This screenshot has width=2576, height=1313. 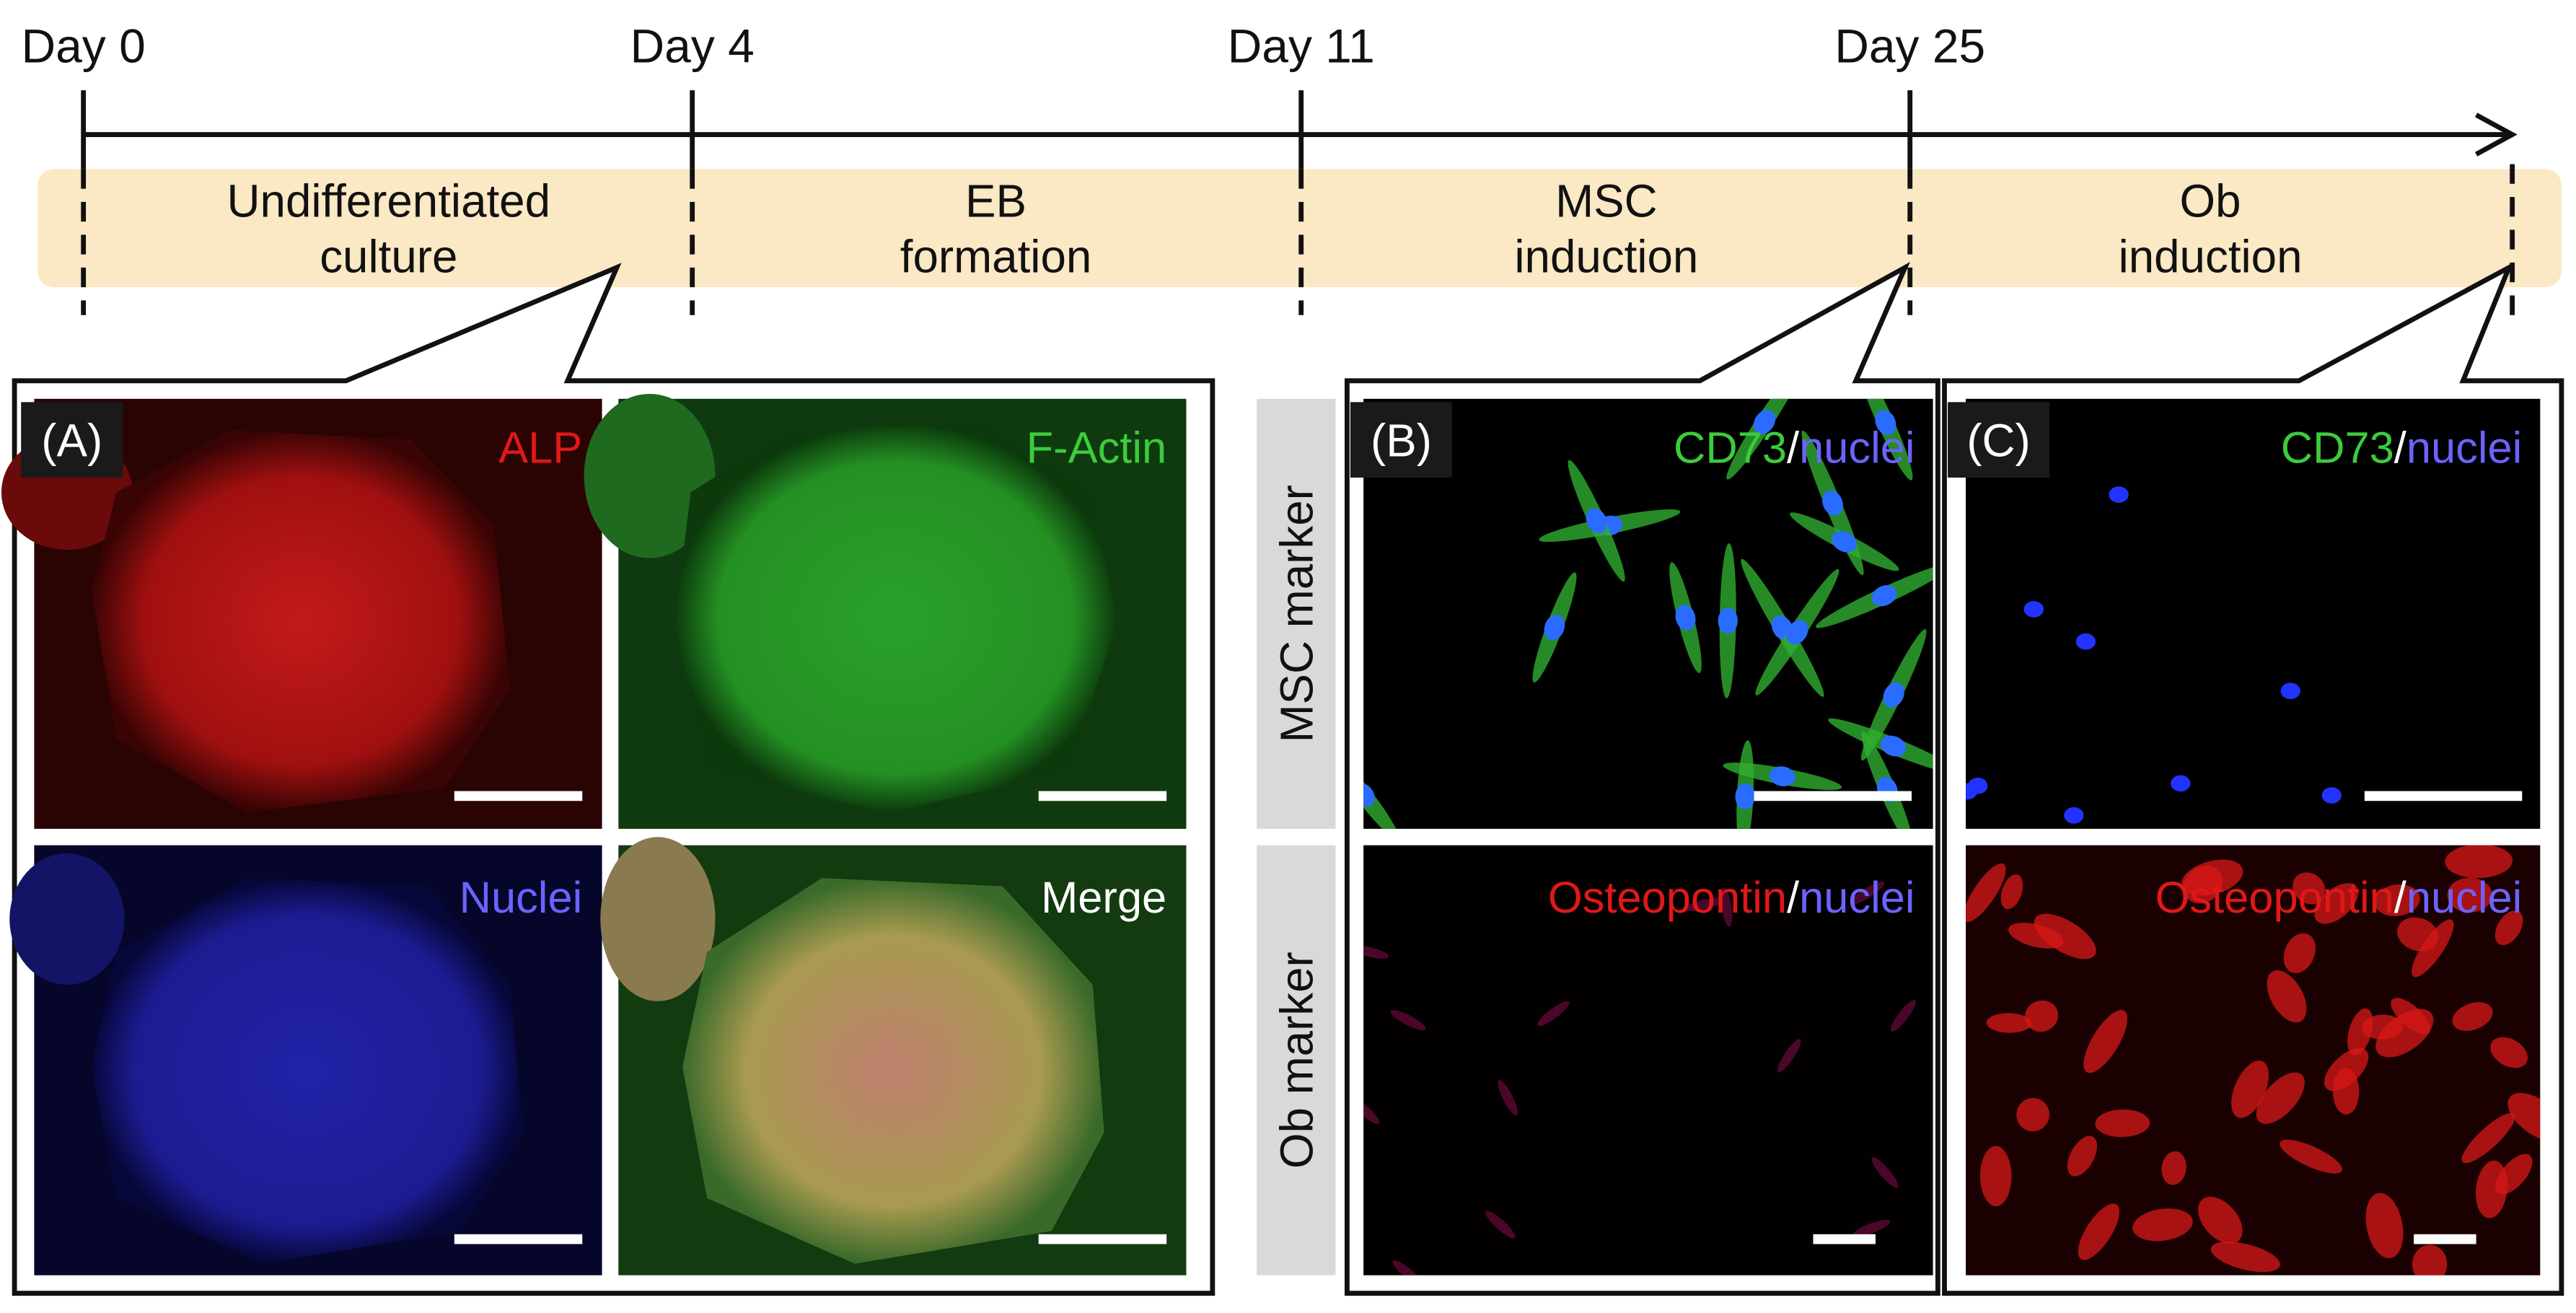 I want to click on stage-label: induction, so click(x=2211, y=257).